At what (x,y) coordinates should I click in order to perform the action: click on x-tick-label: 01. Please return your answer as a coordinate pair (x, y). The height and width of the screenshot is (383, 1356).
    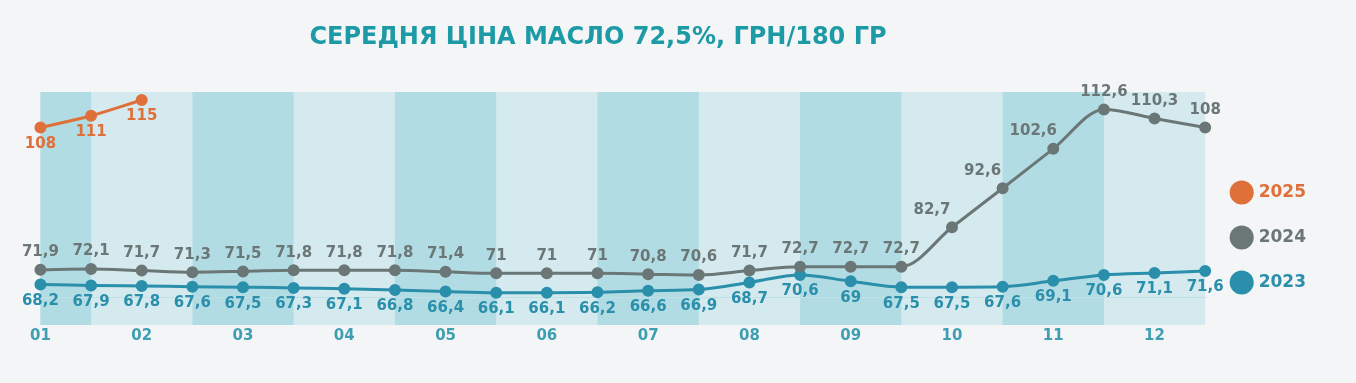
    Looking at the image, I should click on (40, 334).